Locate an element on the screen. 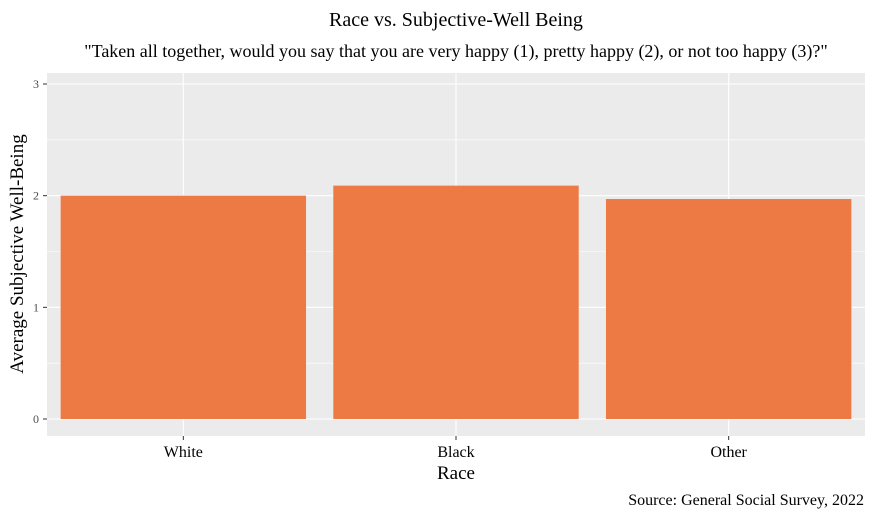  y-axis-label: Average Subjective Well-Being is located at coordinates (17, 254).